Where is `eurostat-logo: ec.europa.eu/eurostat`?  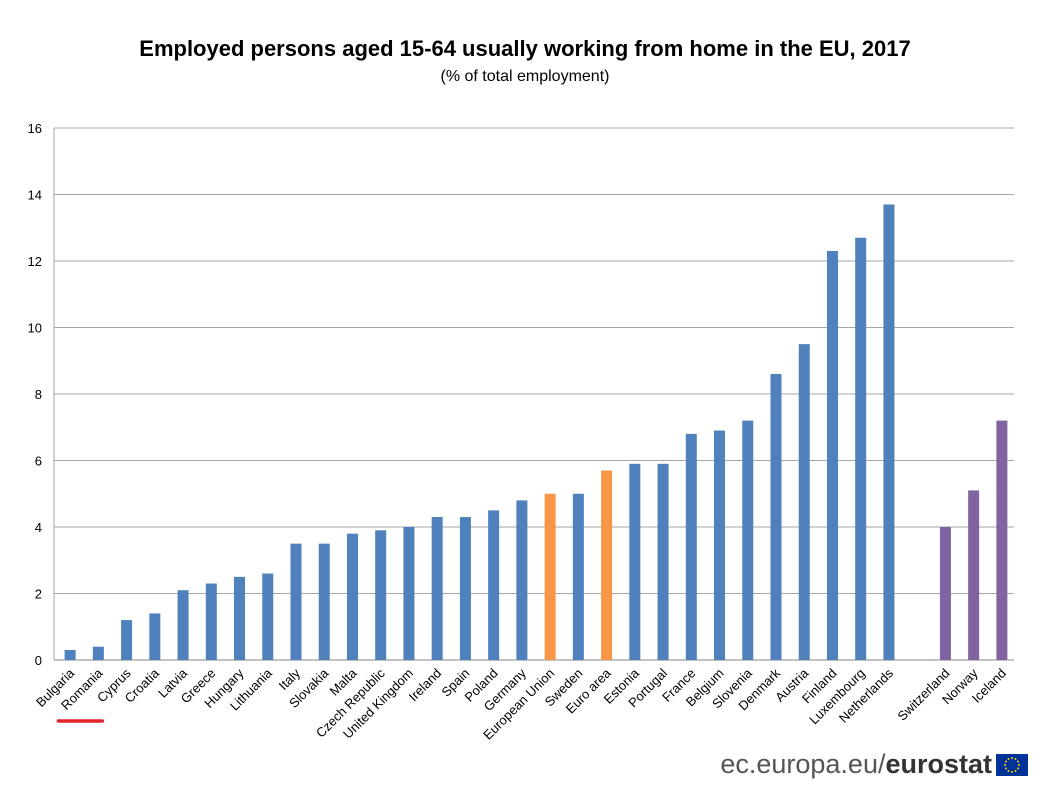
eurostat-logo: ec.europa.eu/eurostat is located at coordinates (874, 764).